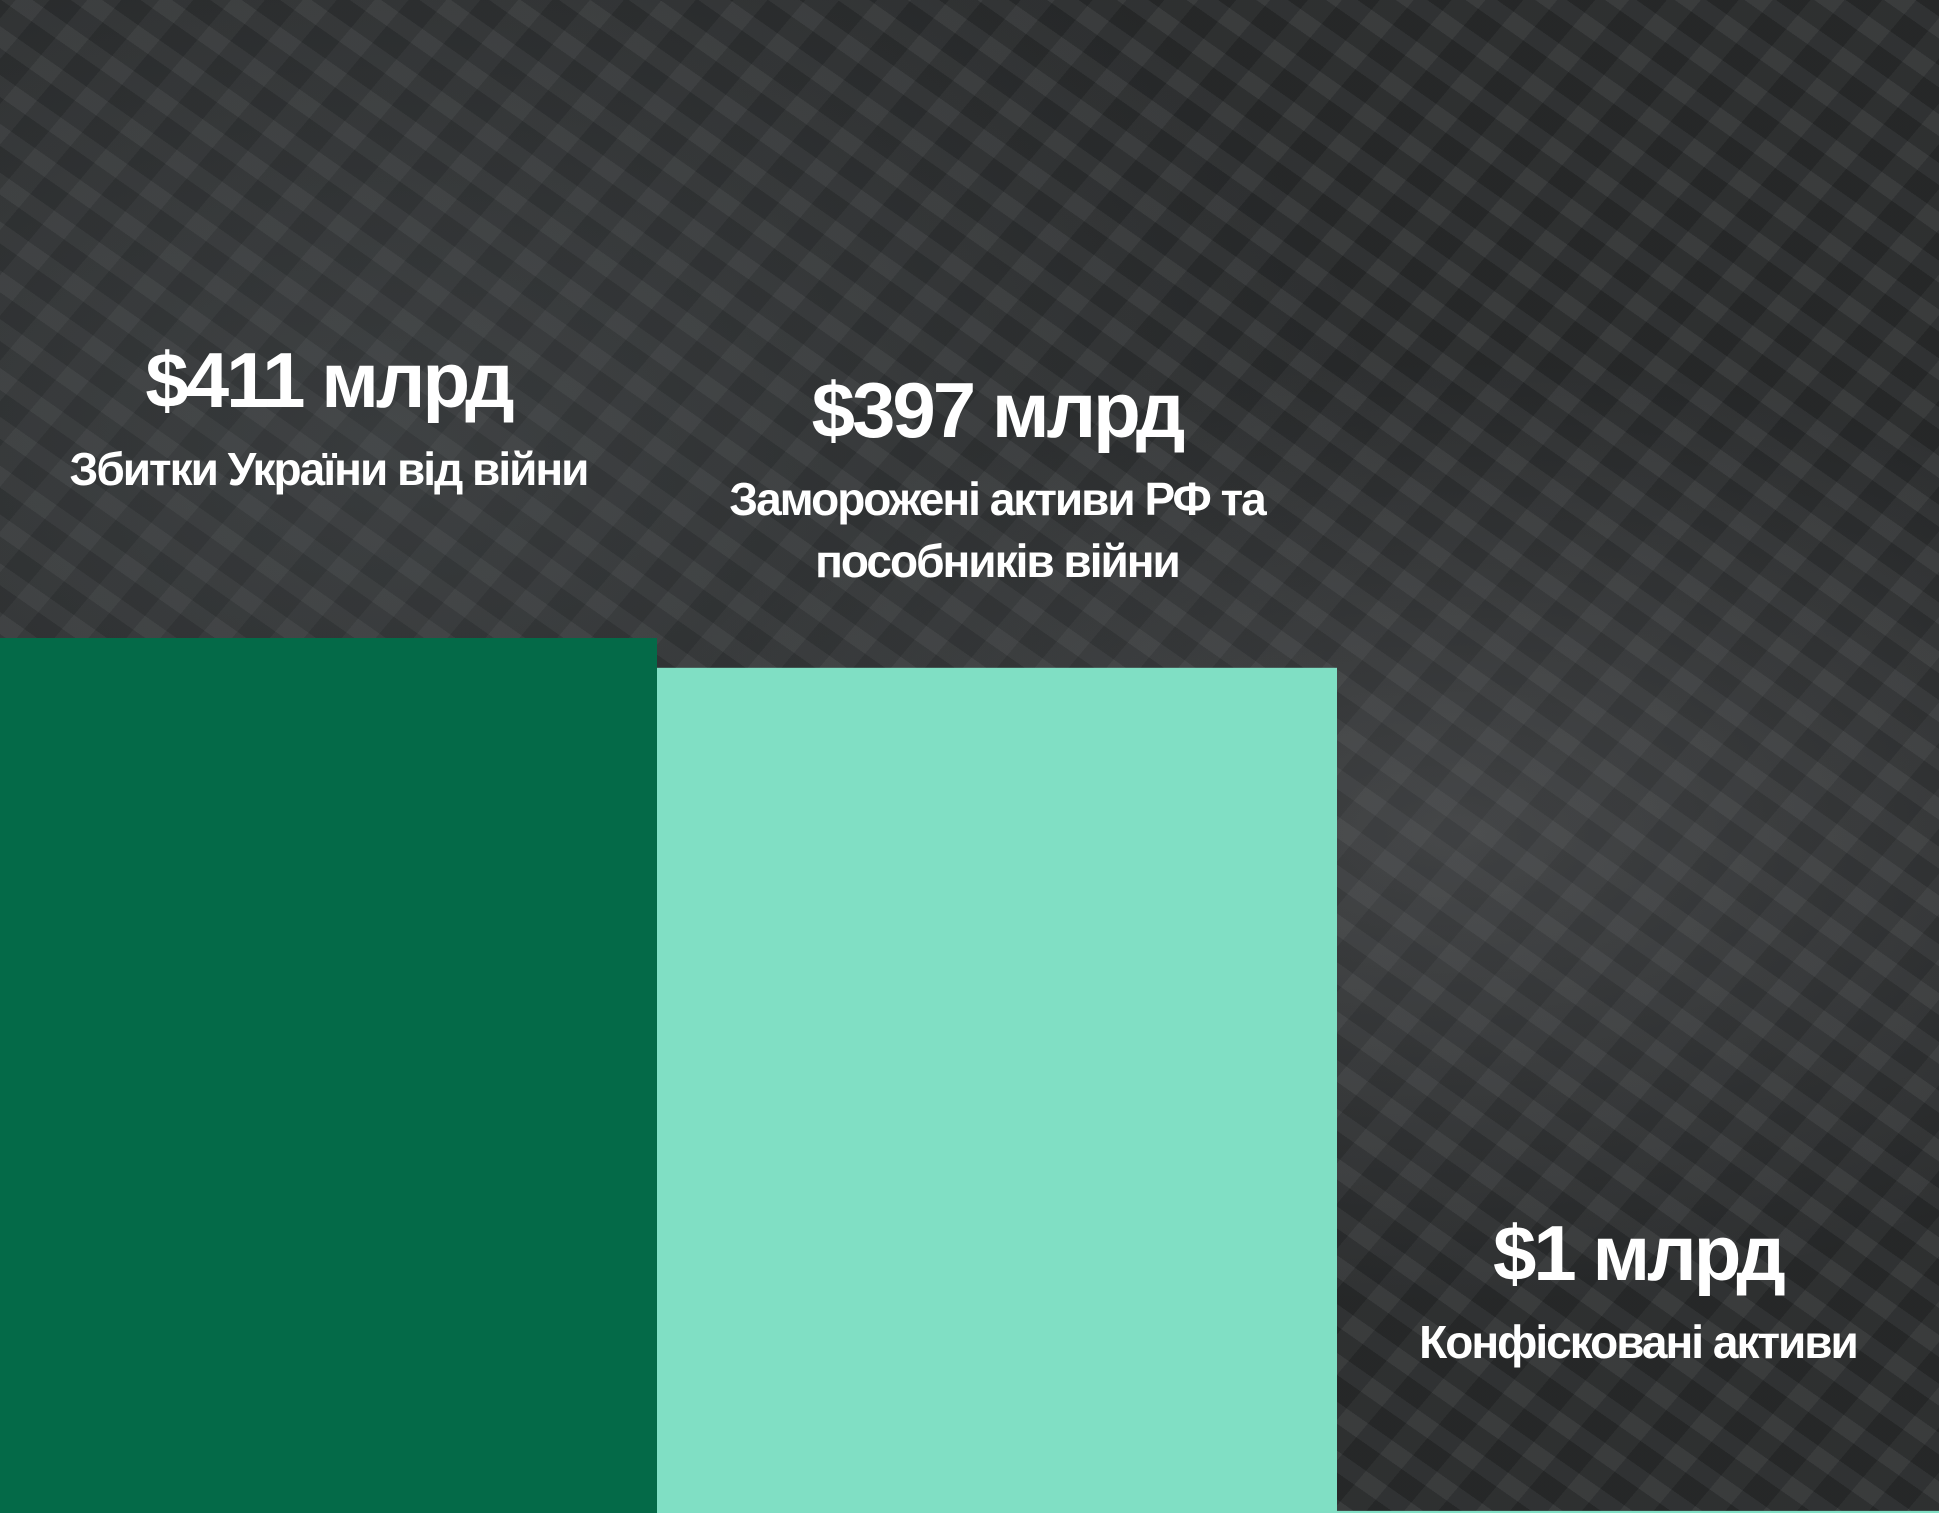  I want to click on category-label: Конфісковані активи, so click(1639, 1341).